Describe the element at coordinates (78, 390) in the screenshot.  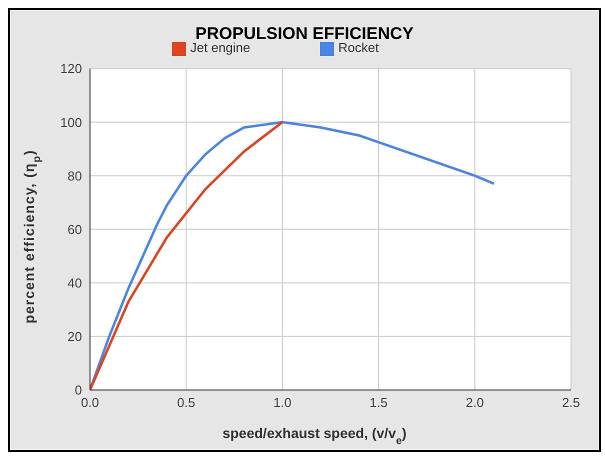
I see `y-tick-label: 0` at that location.